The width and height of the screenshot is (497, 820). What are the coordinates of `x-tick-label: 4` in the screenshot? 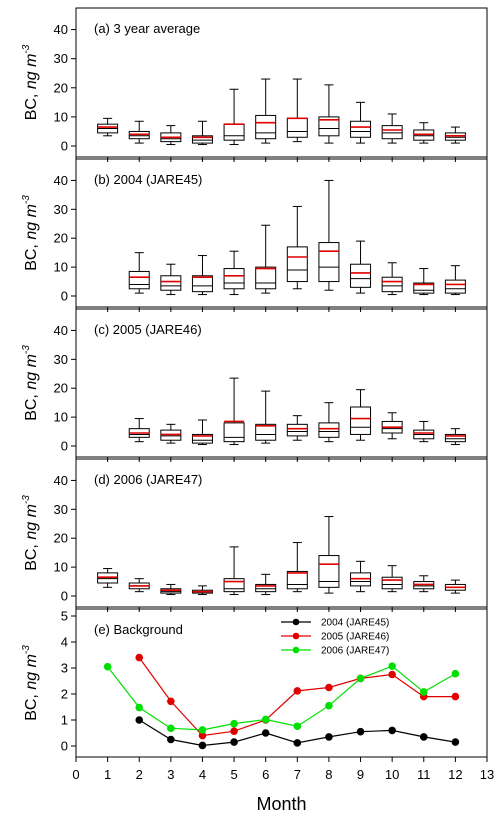 It's located at (202, 774).